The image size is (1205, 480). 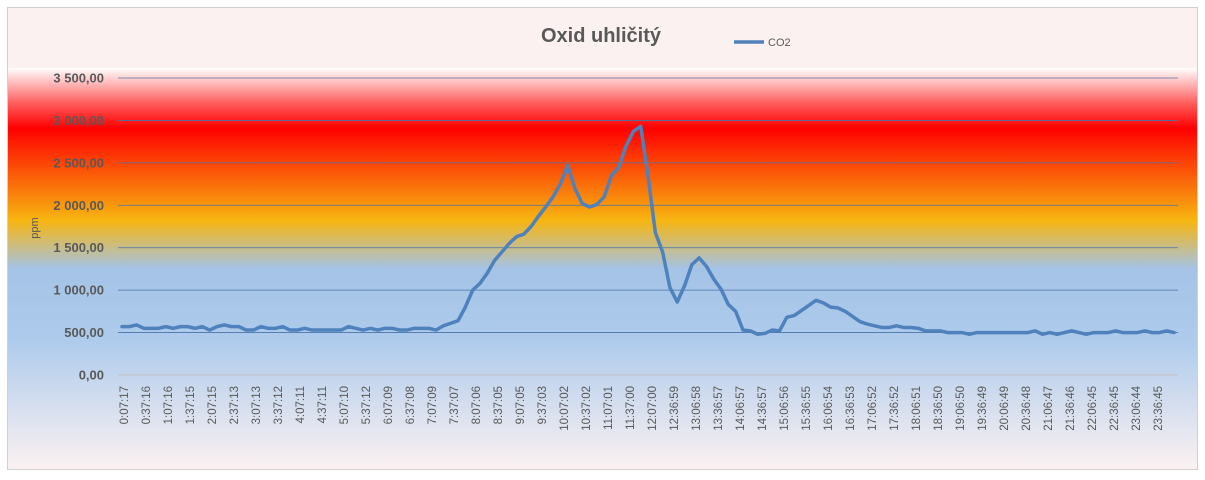 What do you see at coordinates (411, 405) in the screenshot?
I see `x-tick-label: 6:37:08` at bounding box center [411, 405].